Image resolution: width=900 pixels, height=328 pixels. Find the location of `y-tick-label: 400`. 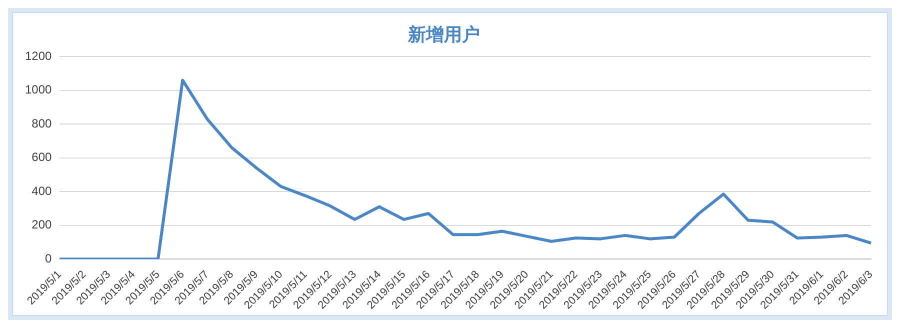

y-tick-label: 400 is located at coordinates (42, 191).